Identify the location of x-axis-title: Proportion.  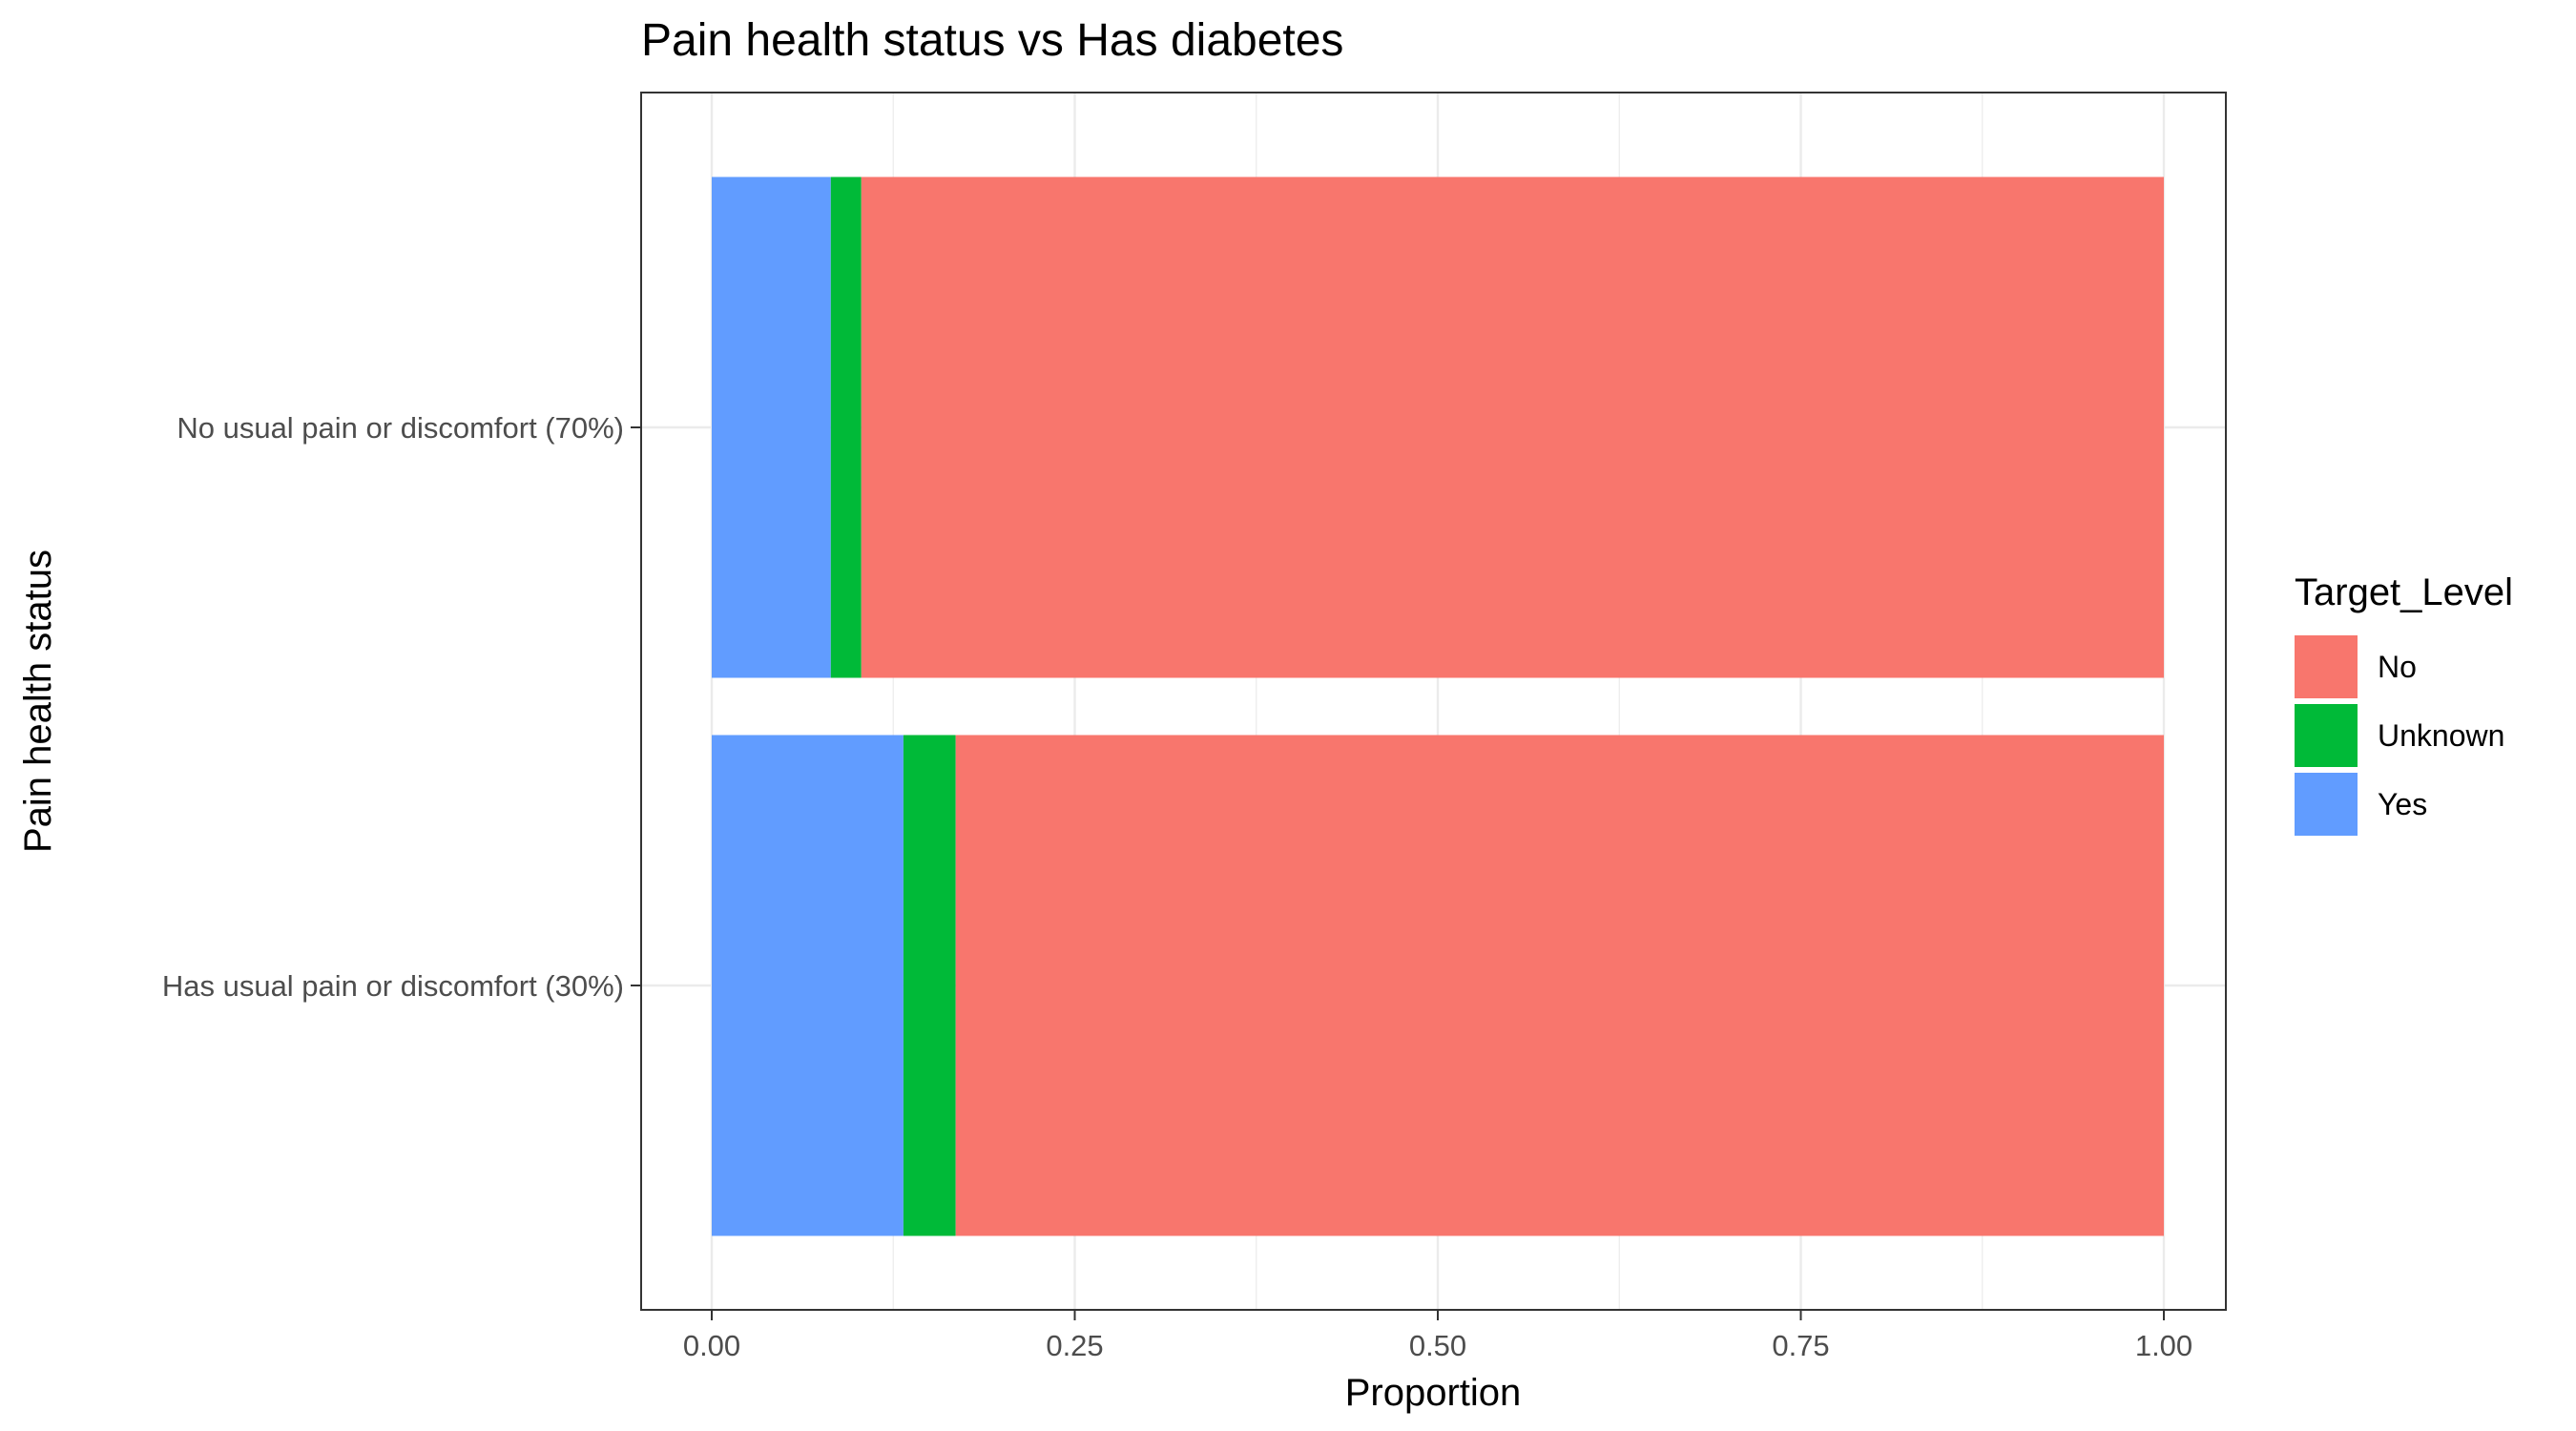
(1433, 1393).